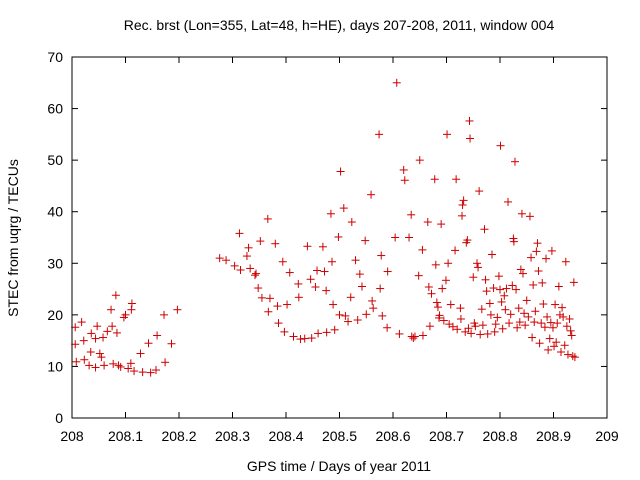  Describe the element at coordinates (607, 436) in the screenshot. I see `x-tick-label: 209` at that location.